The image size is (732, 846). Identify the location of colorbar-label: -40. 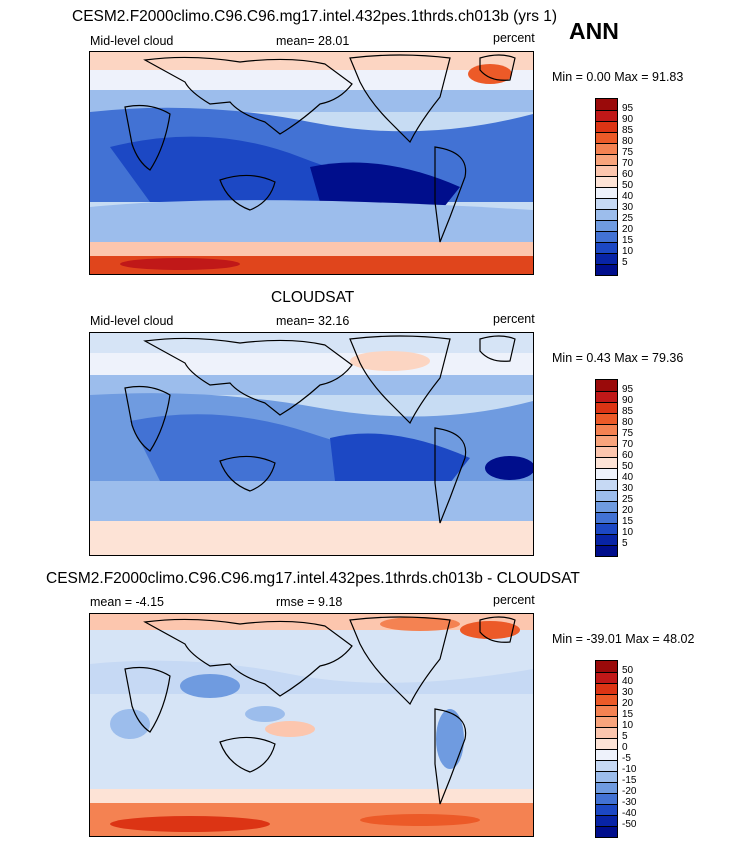
(629, 813).